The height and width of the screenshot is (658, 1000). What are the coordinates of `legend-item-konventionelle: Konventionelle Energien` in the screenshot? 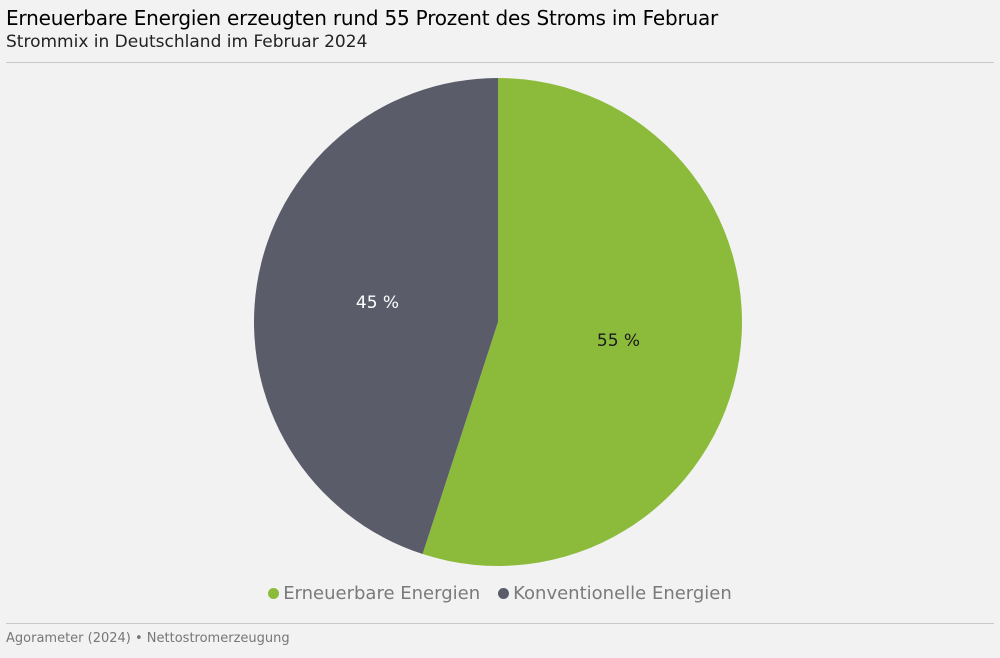 It's located at (615, 593).